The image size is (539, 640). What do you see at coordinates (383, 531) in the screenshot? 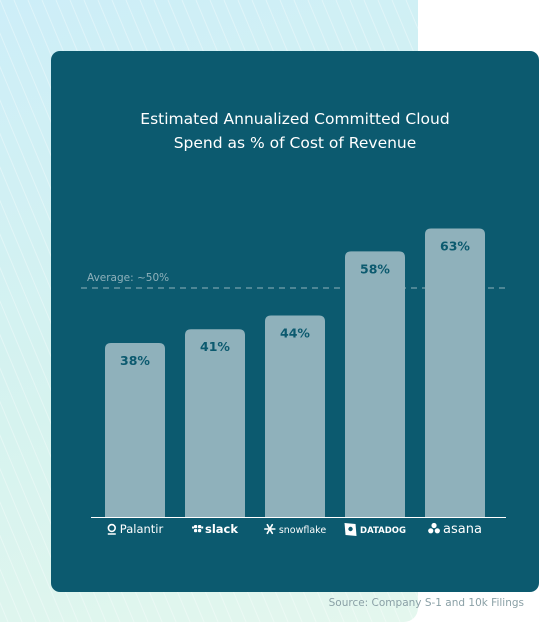
I see `x-tick-text: DATADOG` at bounding box center [383, 531].